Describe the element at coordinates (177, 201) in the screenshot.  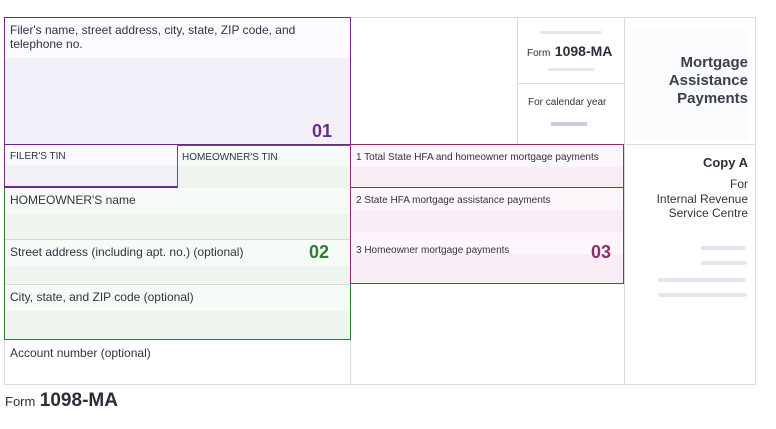
I see `homeowner-name-strip` at that location.